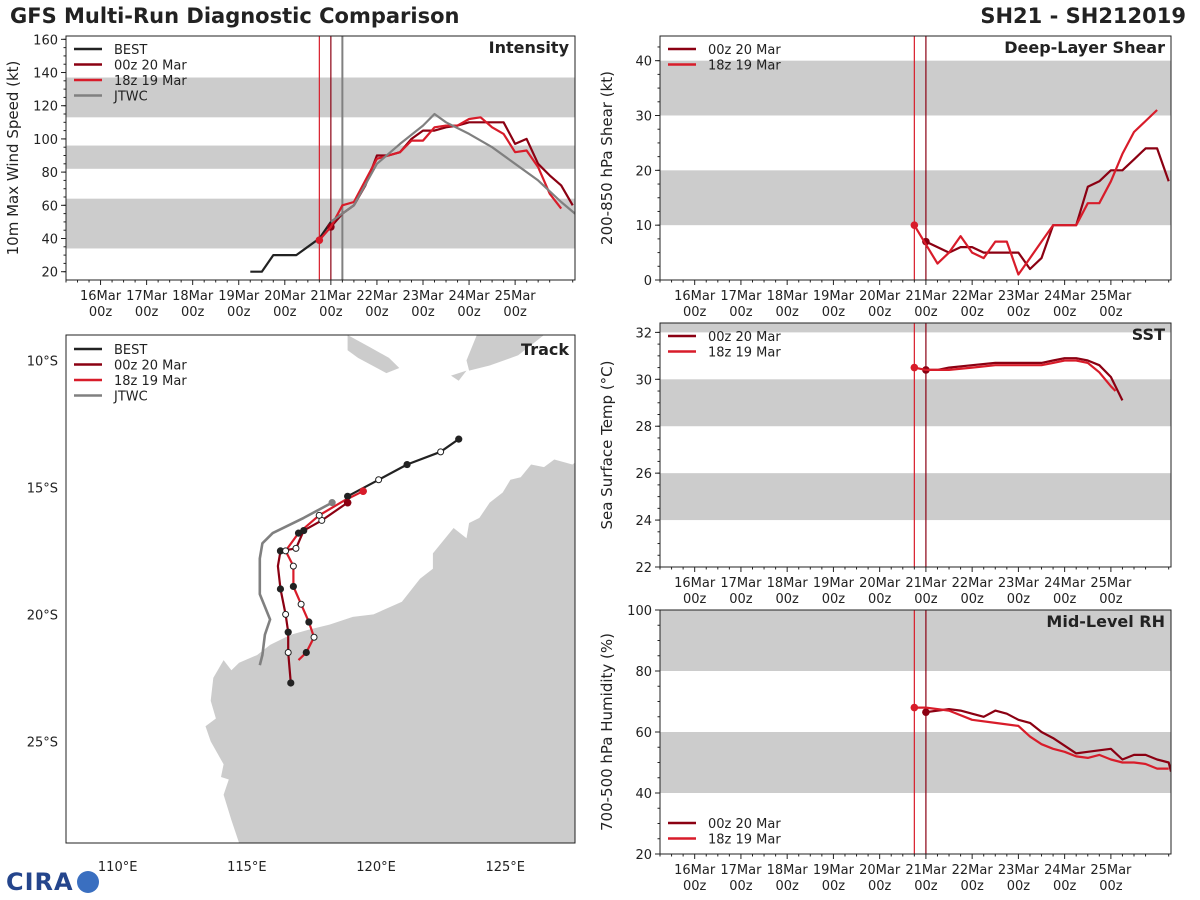 Image resolution: width=1200 pixels, height=900 pixels. What do you see at coordinates (42, 615) in the screenshot?
I see `lat-tick-label: 20°S` at bounding box center [42, 615].